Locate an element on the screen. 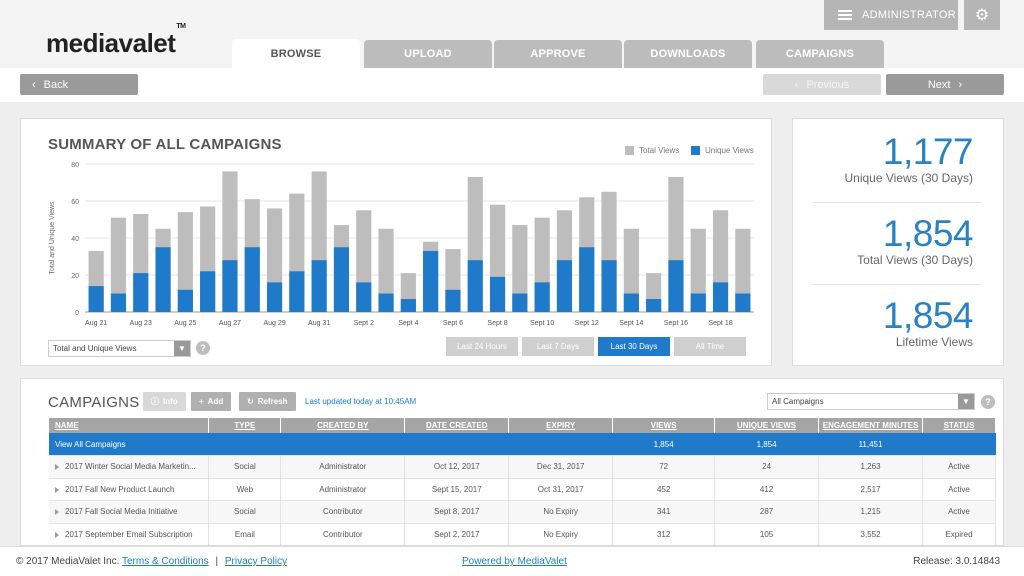 The image size is (1024, 576). tab-browse: BROWSE is located at coordinates (296, 54).